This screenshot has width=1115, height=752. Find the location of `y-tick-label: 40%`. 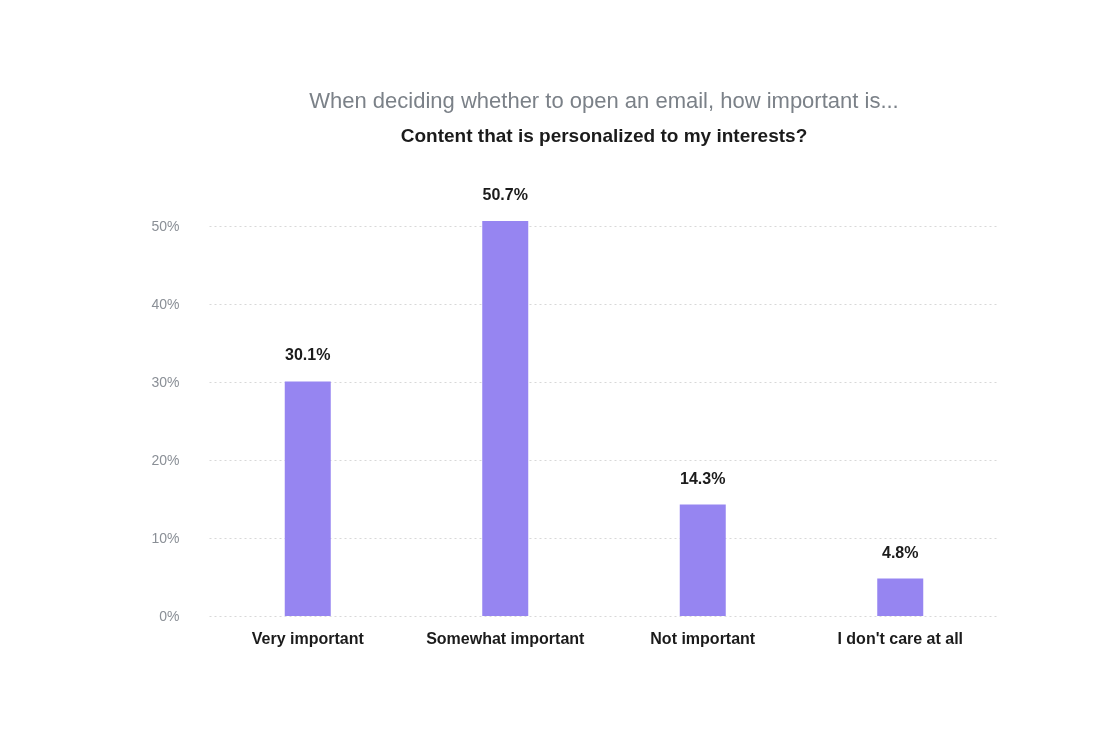

y-tick-label: 40% is located at coordinates (165, 303).